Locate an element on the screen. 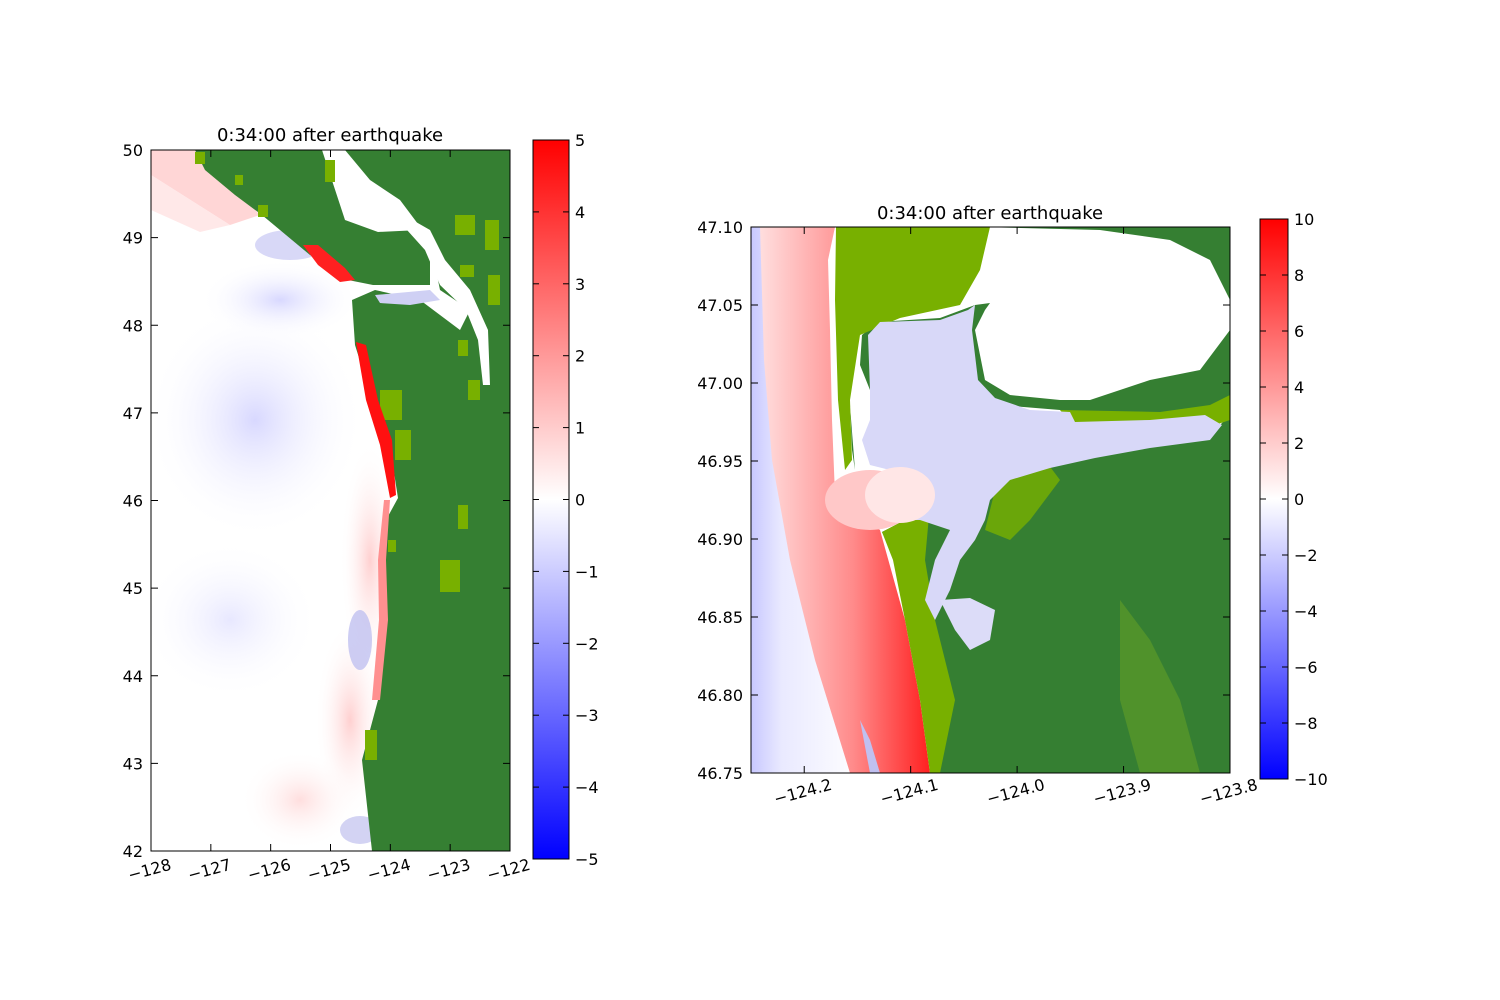 The height and width of the screenshot is (1000, 1500). y-tick-label: 42 is located at coordinates (133, 851).